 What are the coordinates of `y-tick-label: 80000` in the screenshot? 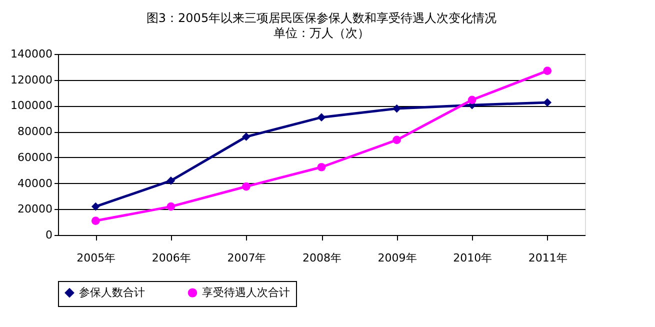 It's located at (35, 131).